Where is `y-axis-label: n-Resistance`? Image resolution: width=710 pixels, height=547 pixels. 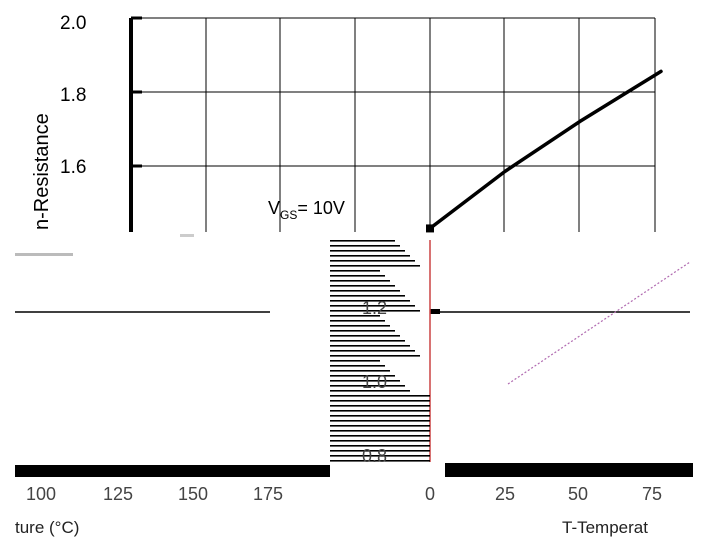
y-axis-label: n-Resistance is located at coordinates (42, 171).